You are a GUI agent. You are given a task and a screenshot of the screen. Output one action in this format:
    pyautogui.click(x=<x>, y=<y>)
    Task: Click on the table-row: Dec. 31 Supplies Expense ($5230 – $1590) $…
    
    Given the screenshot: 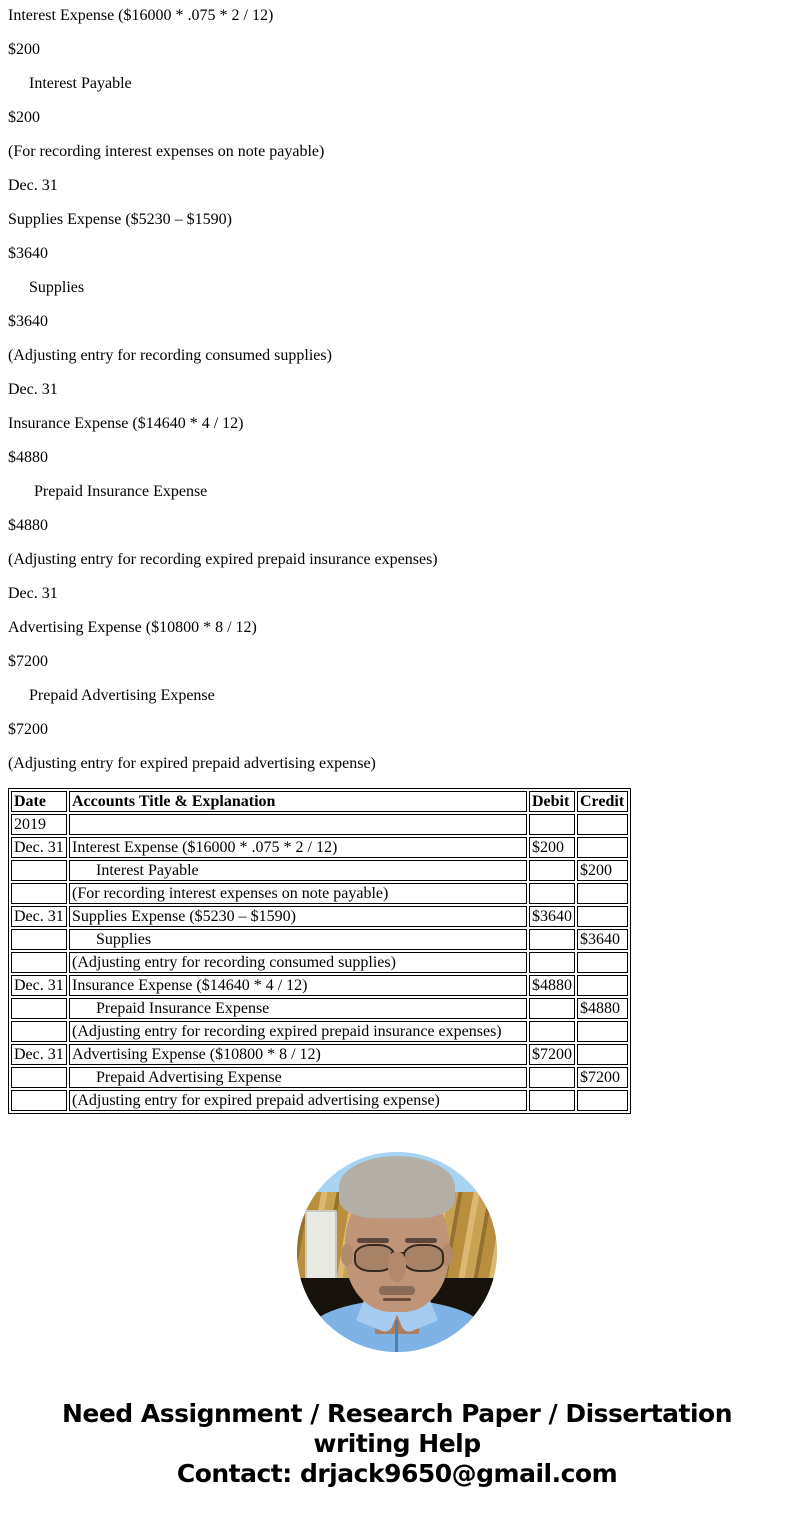 What is the action you would take?
    pyautogui.click(x=319, y=916)
    